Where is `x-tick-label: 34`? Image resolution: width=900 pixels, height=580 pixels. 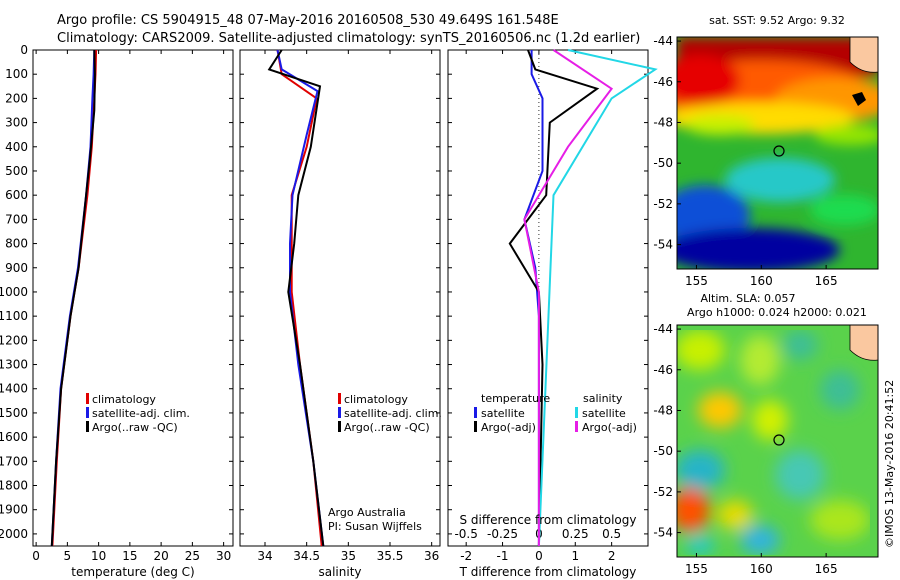 x-tick-label: 34 is located at coordinates (264, 556).